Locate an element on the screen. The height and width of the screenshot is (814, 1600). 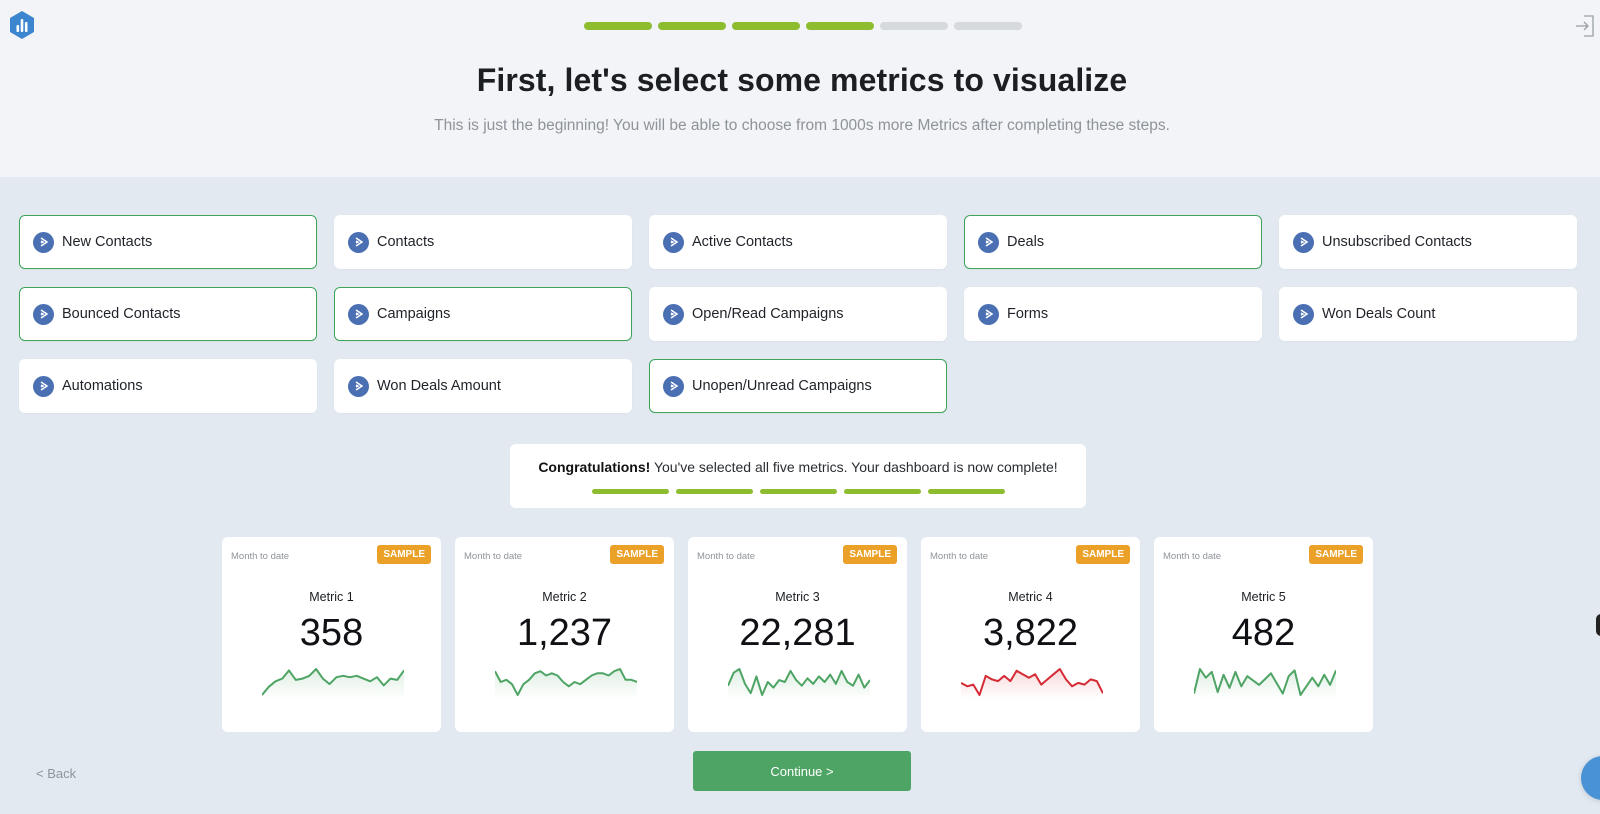
metric-option: Automations is located at coordinates (168, 386).